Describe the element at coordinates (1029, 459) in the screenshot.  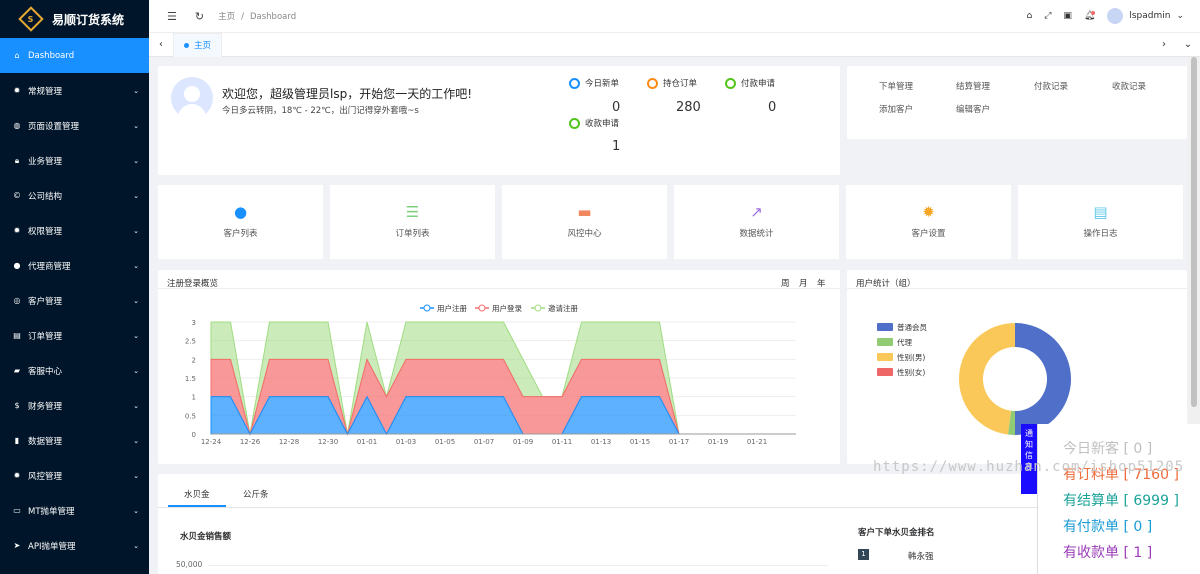
I see `notice-toggle: 通知信息` at that location.